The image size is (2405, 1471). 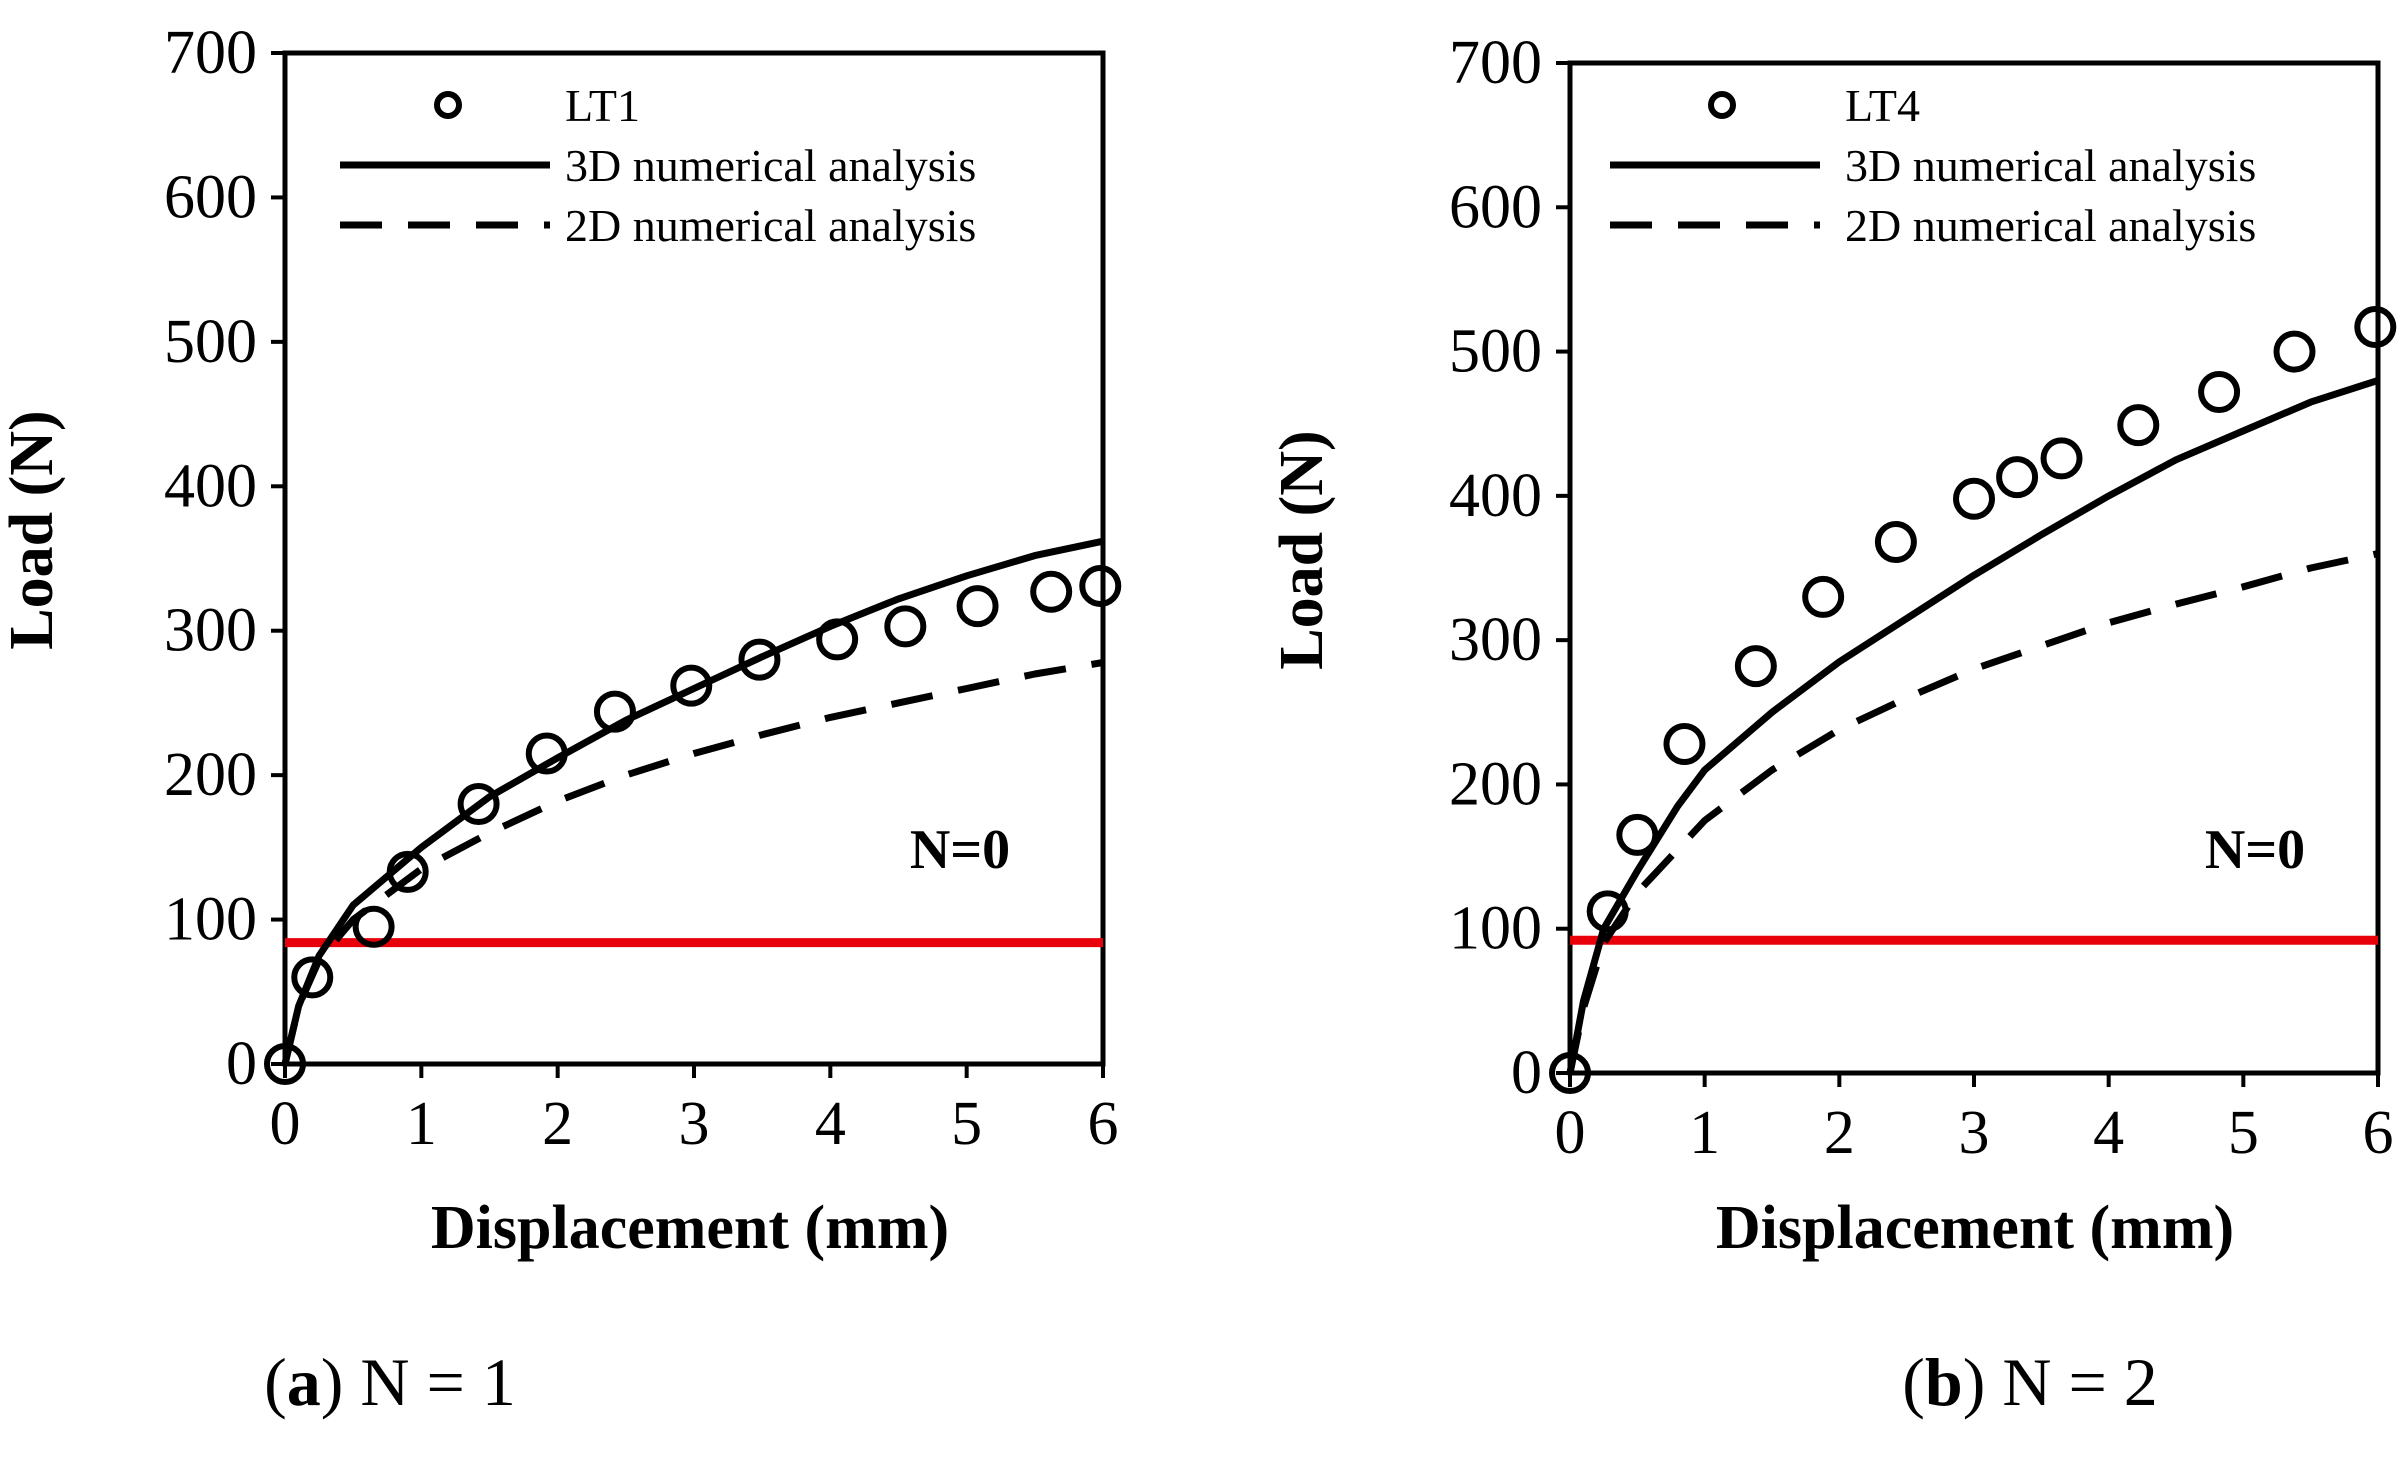 I want to click on threshold-label-b: N=0, so click(x=2255, y=850).